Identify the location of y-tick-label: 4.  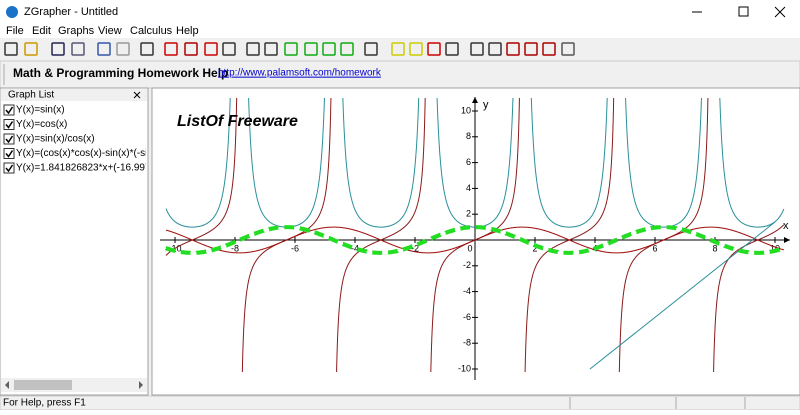
(468, 188).